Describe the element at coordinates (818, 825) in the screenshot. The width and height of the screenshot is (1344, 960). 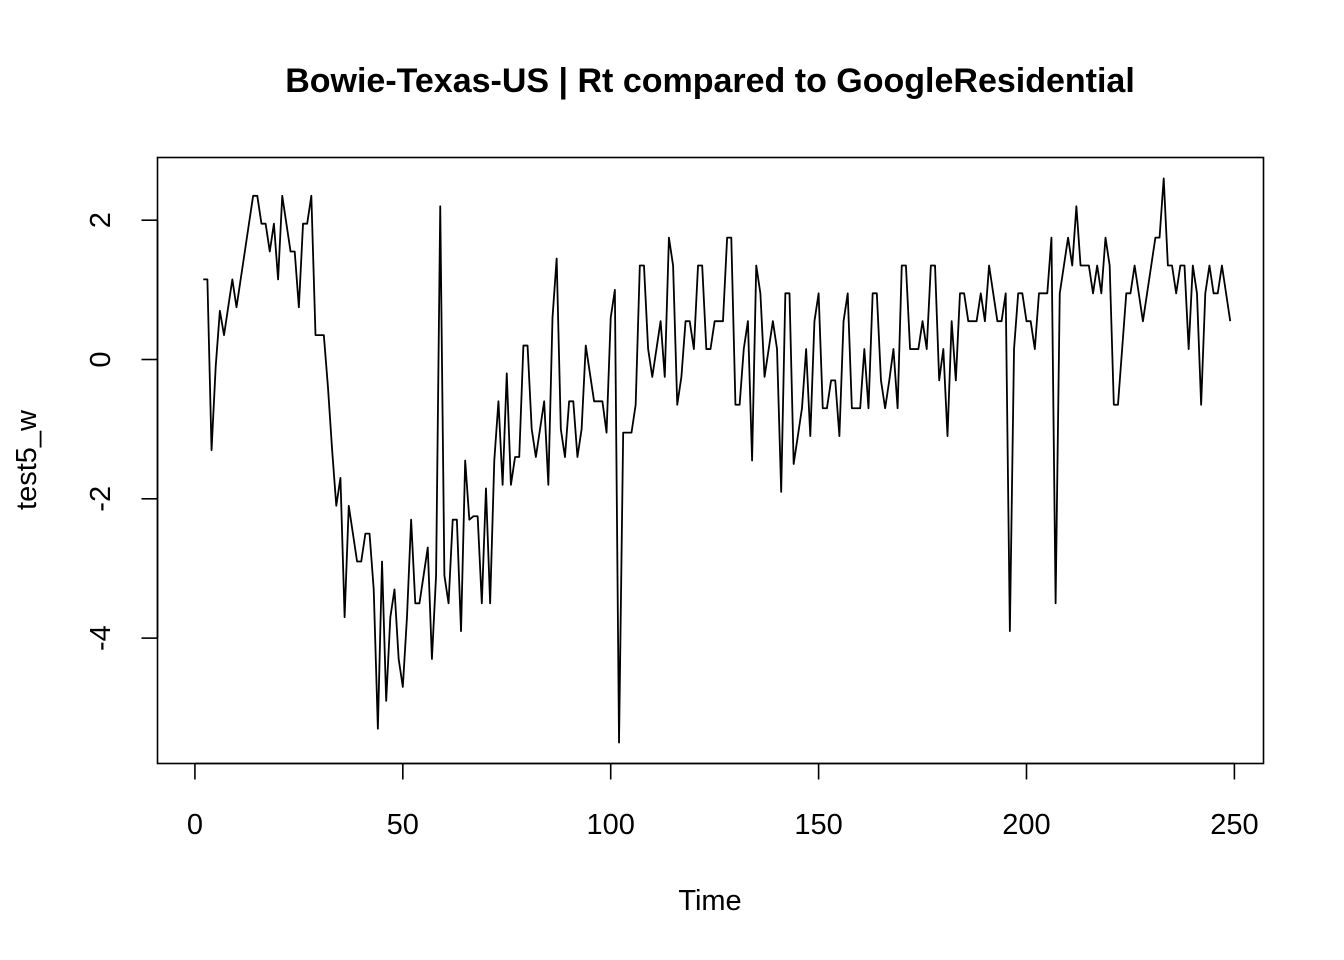
I see `x-tick-label: 150` at that location.